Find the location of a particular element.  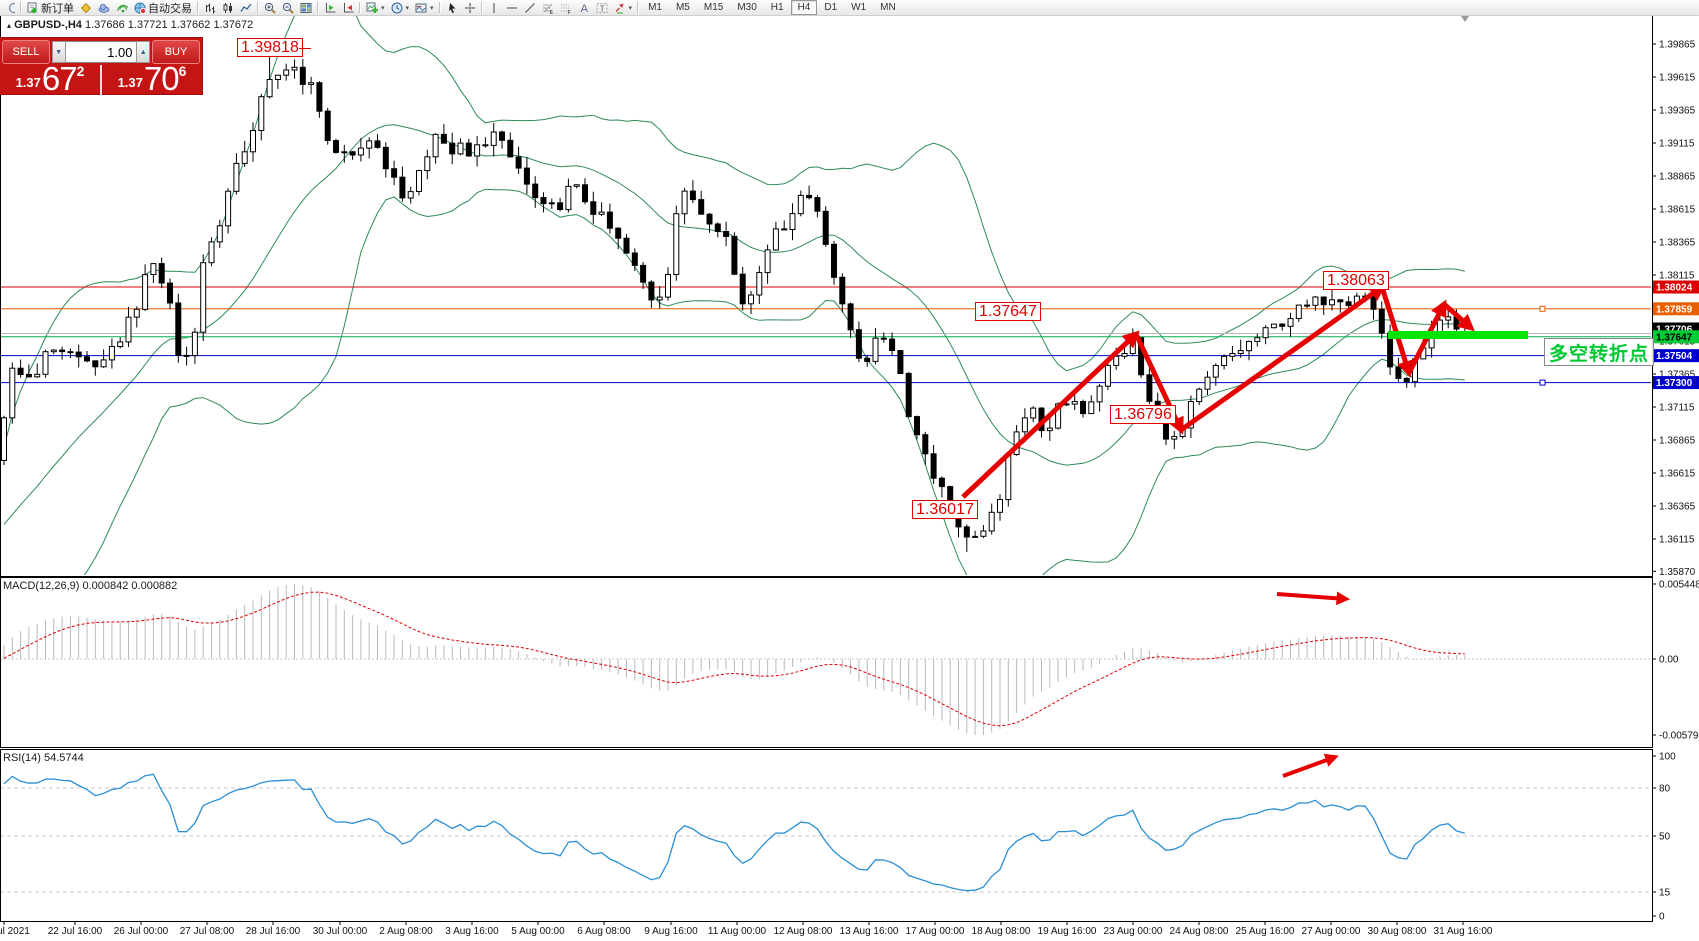

svg-text: 22 Jul 16:00 is located at coordinates (75, 931).